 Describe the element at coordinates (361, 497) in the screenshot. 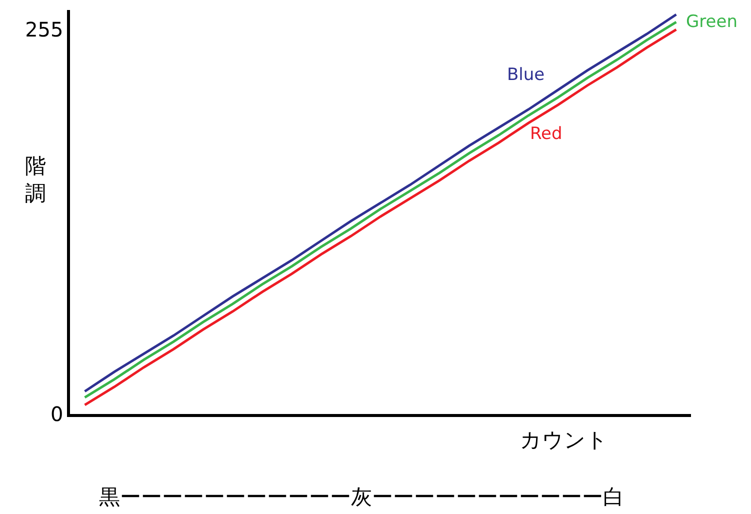

I see `text: 黒ーーーーーーーーーーー灰ーーーーーーーーーーー白` at that location.